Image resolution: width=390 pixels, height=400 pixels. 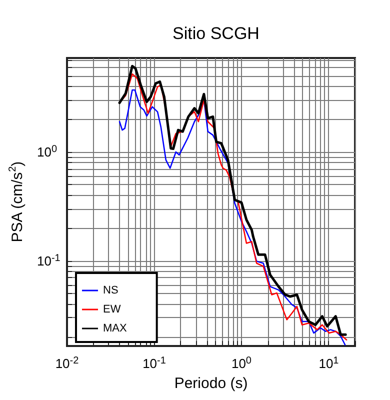 What do you see at coordinates (115, 328) in the screenshot?
I see `legend-label: MAX` at bounding box center [115, 328].